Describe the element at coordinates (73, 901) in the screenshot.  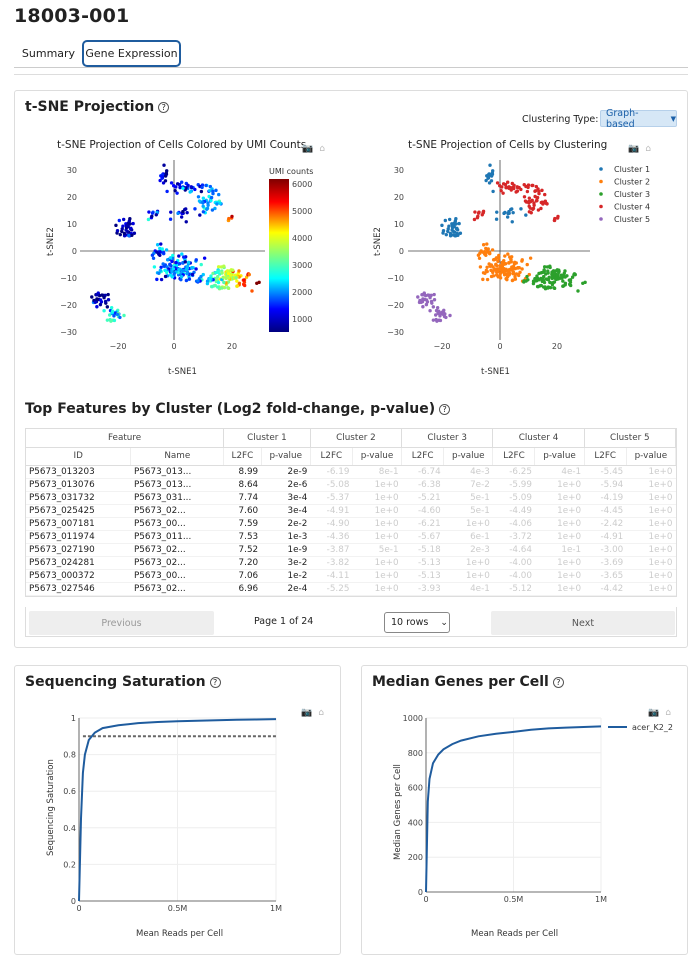
I see `y-tick-label: 0` at that location.